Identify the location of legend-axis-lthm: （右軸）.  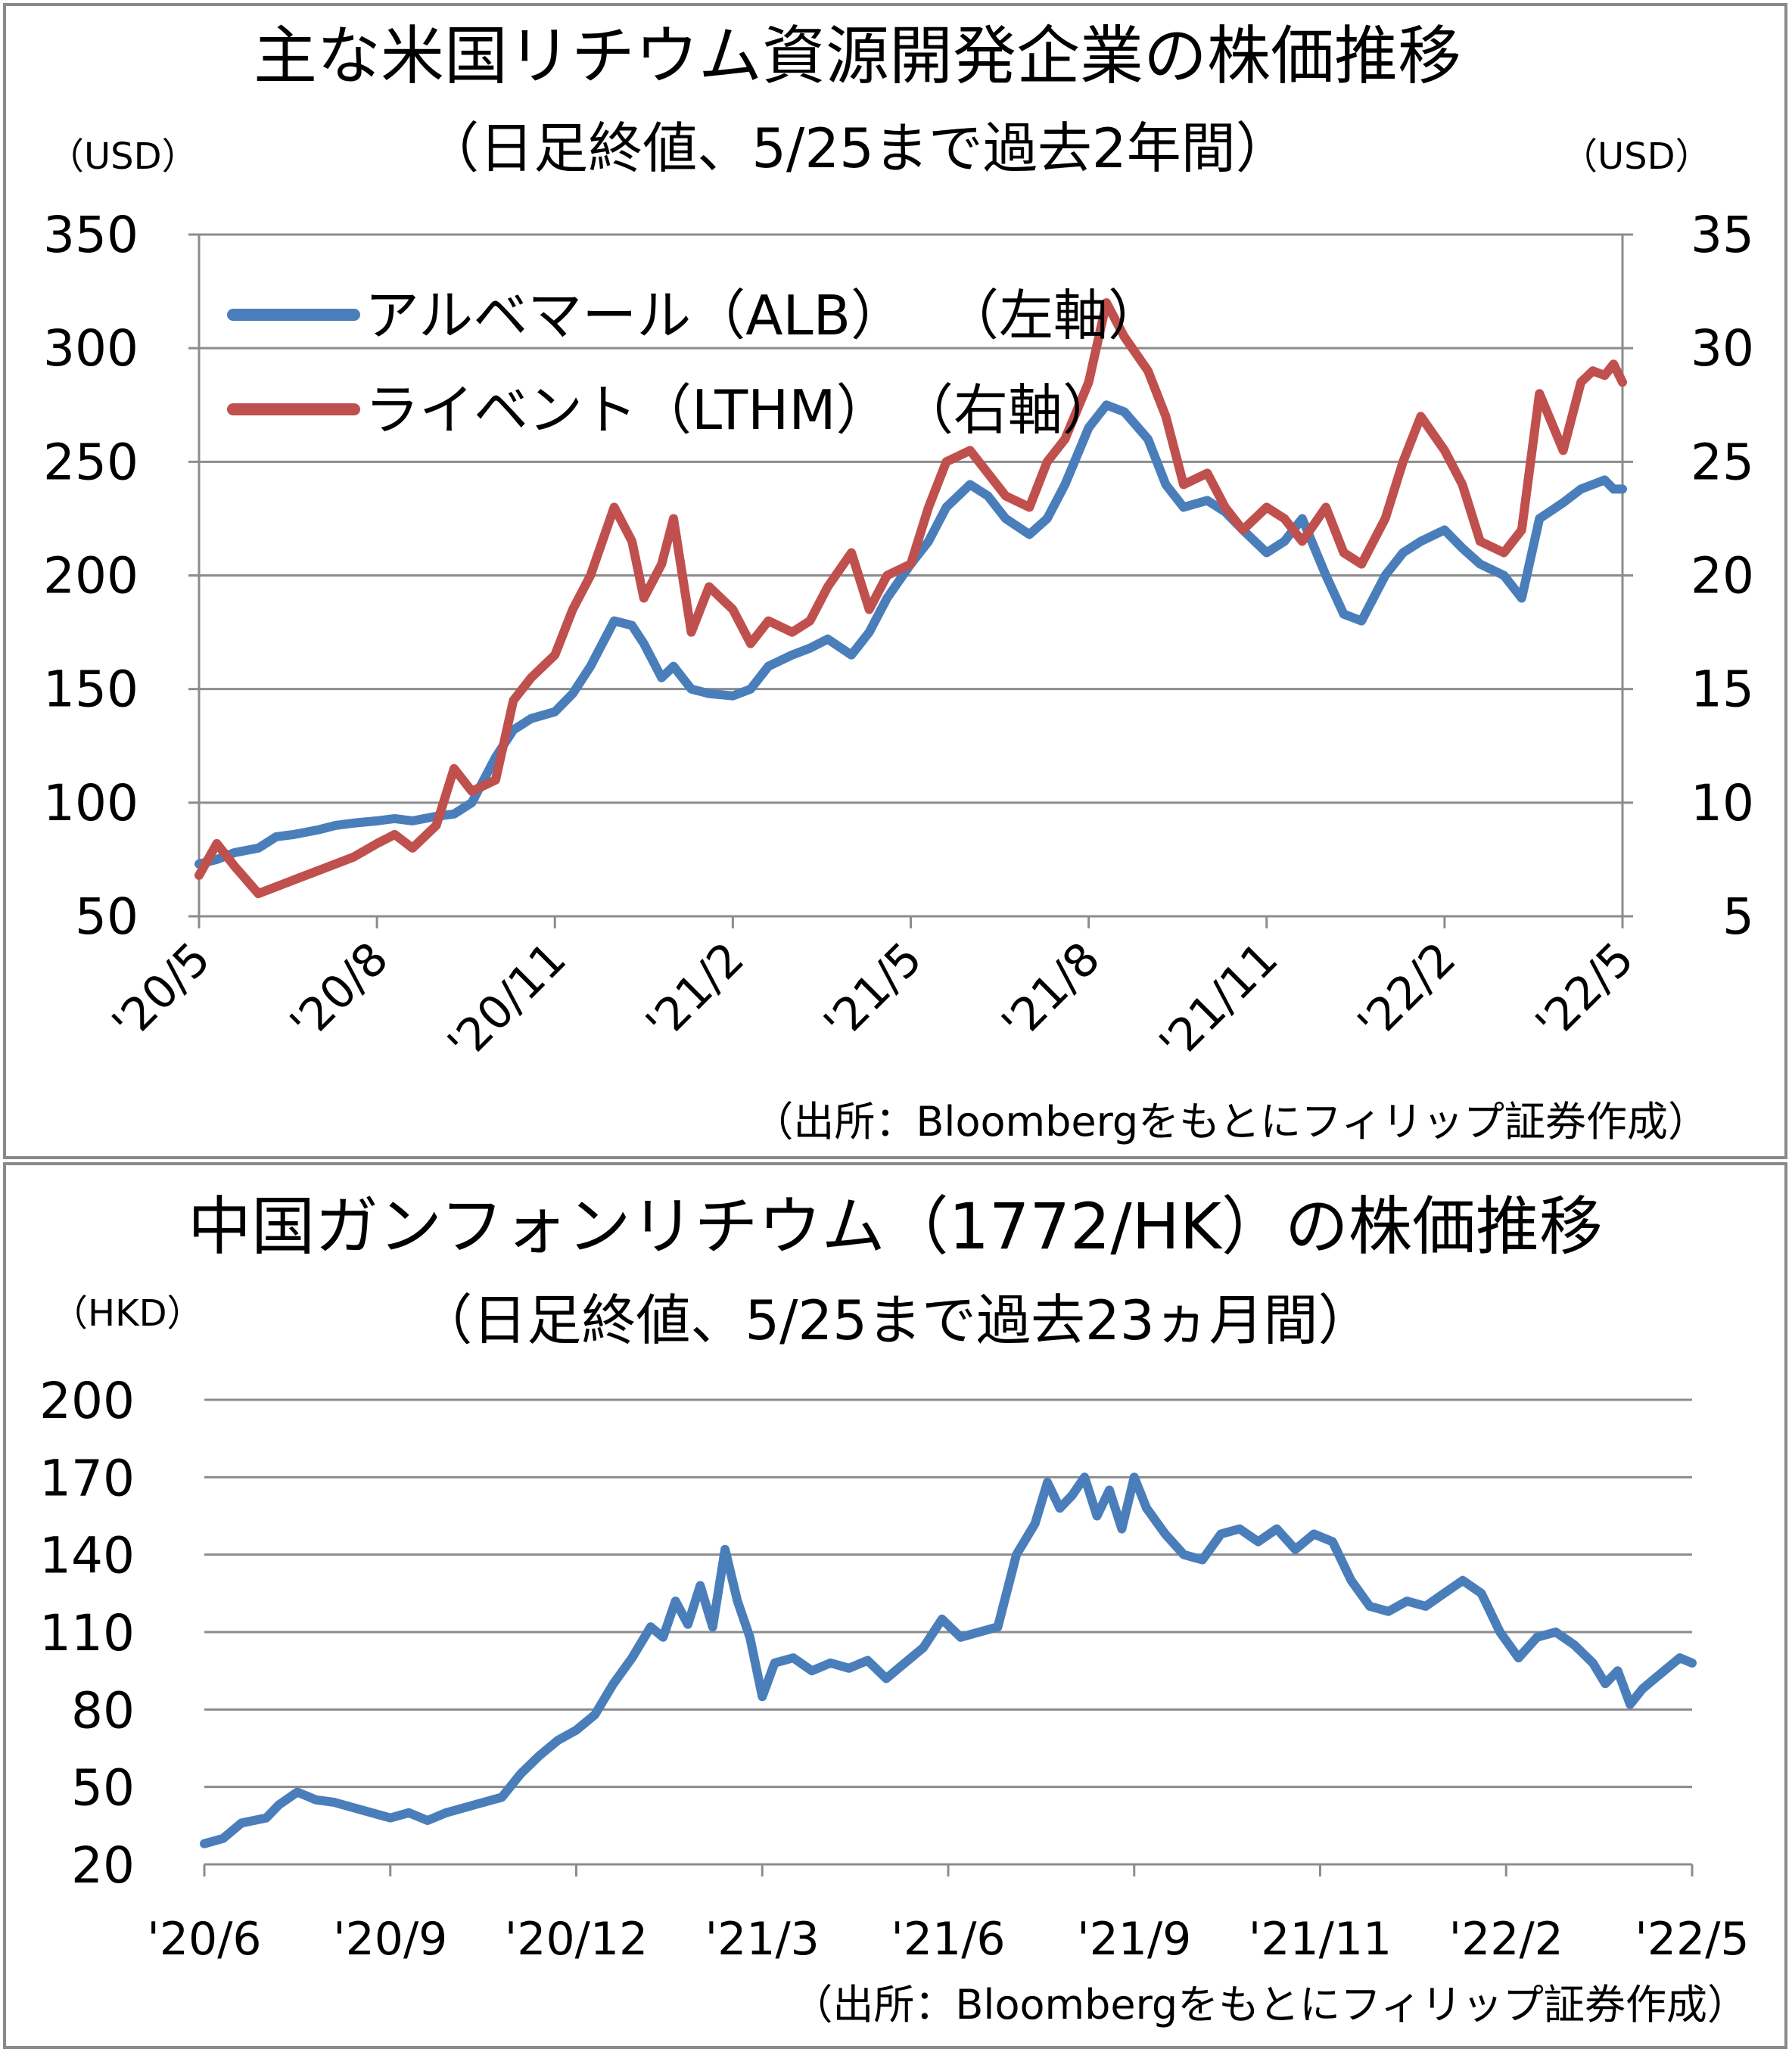
(1008, 410).